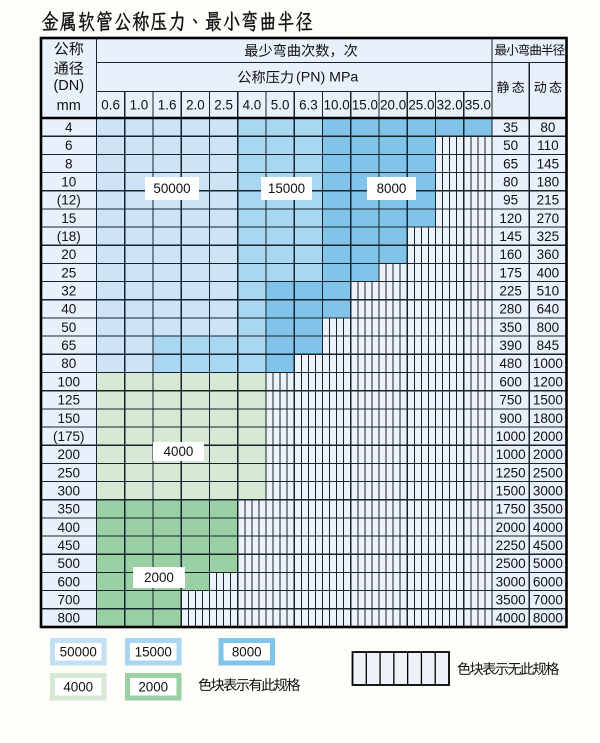 This screenshot has width=600, height=743. What do you see at coordinates (69, 127) in the screenshot?
I see `svg-text: 4` at bounding box center [69, 127].